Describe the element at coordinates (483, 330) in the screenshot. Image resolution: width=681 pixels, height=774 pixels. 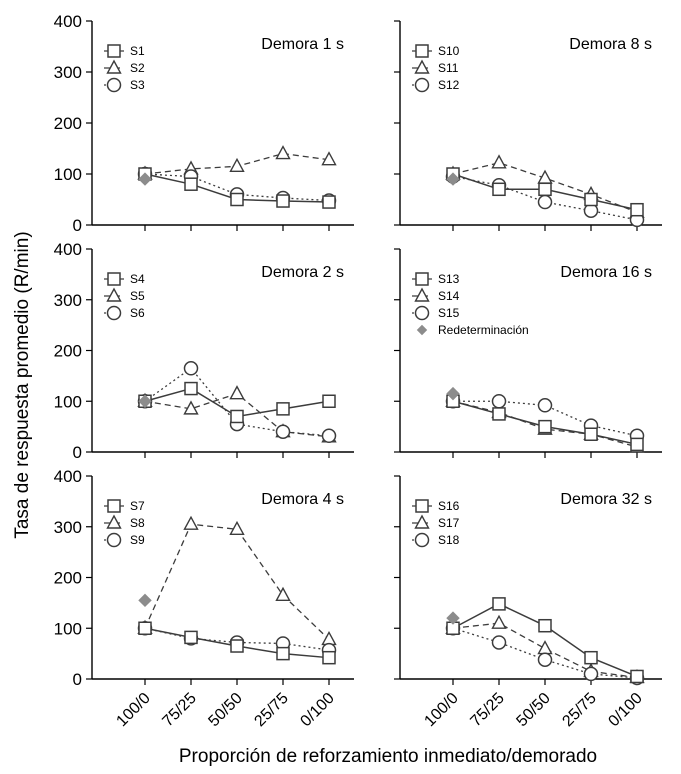
I see `legend-redetermination-label: Redeterminación` at that location.